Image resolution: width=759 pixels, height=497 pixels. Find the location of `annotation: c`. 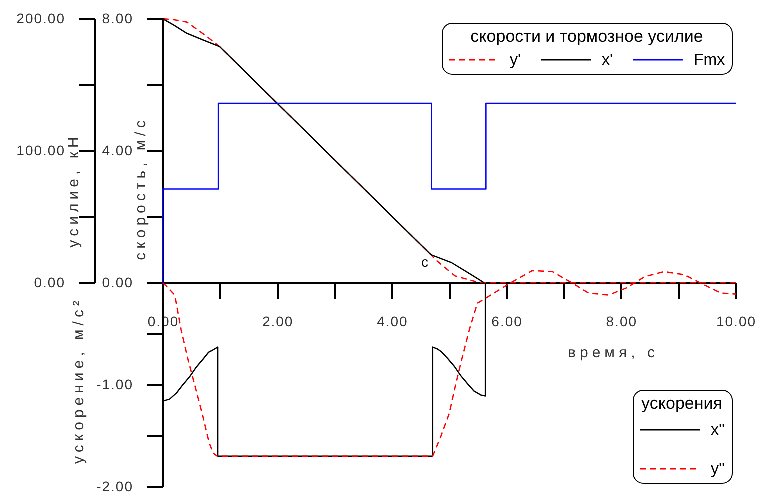

annotation: c is located at coordinates (425, 262).